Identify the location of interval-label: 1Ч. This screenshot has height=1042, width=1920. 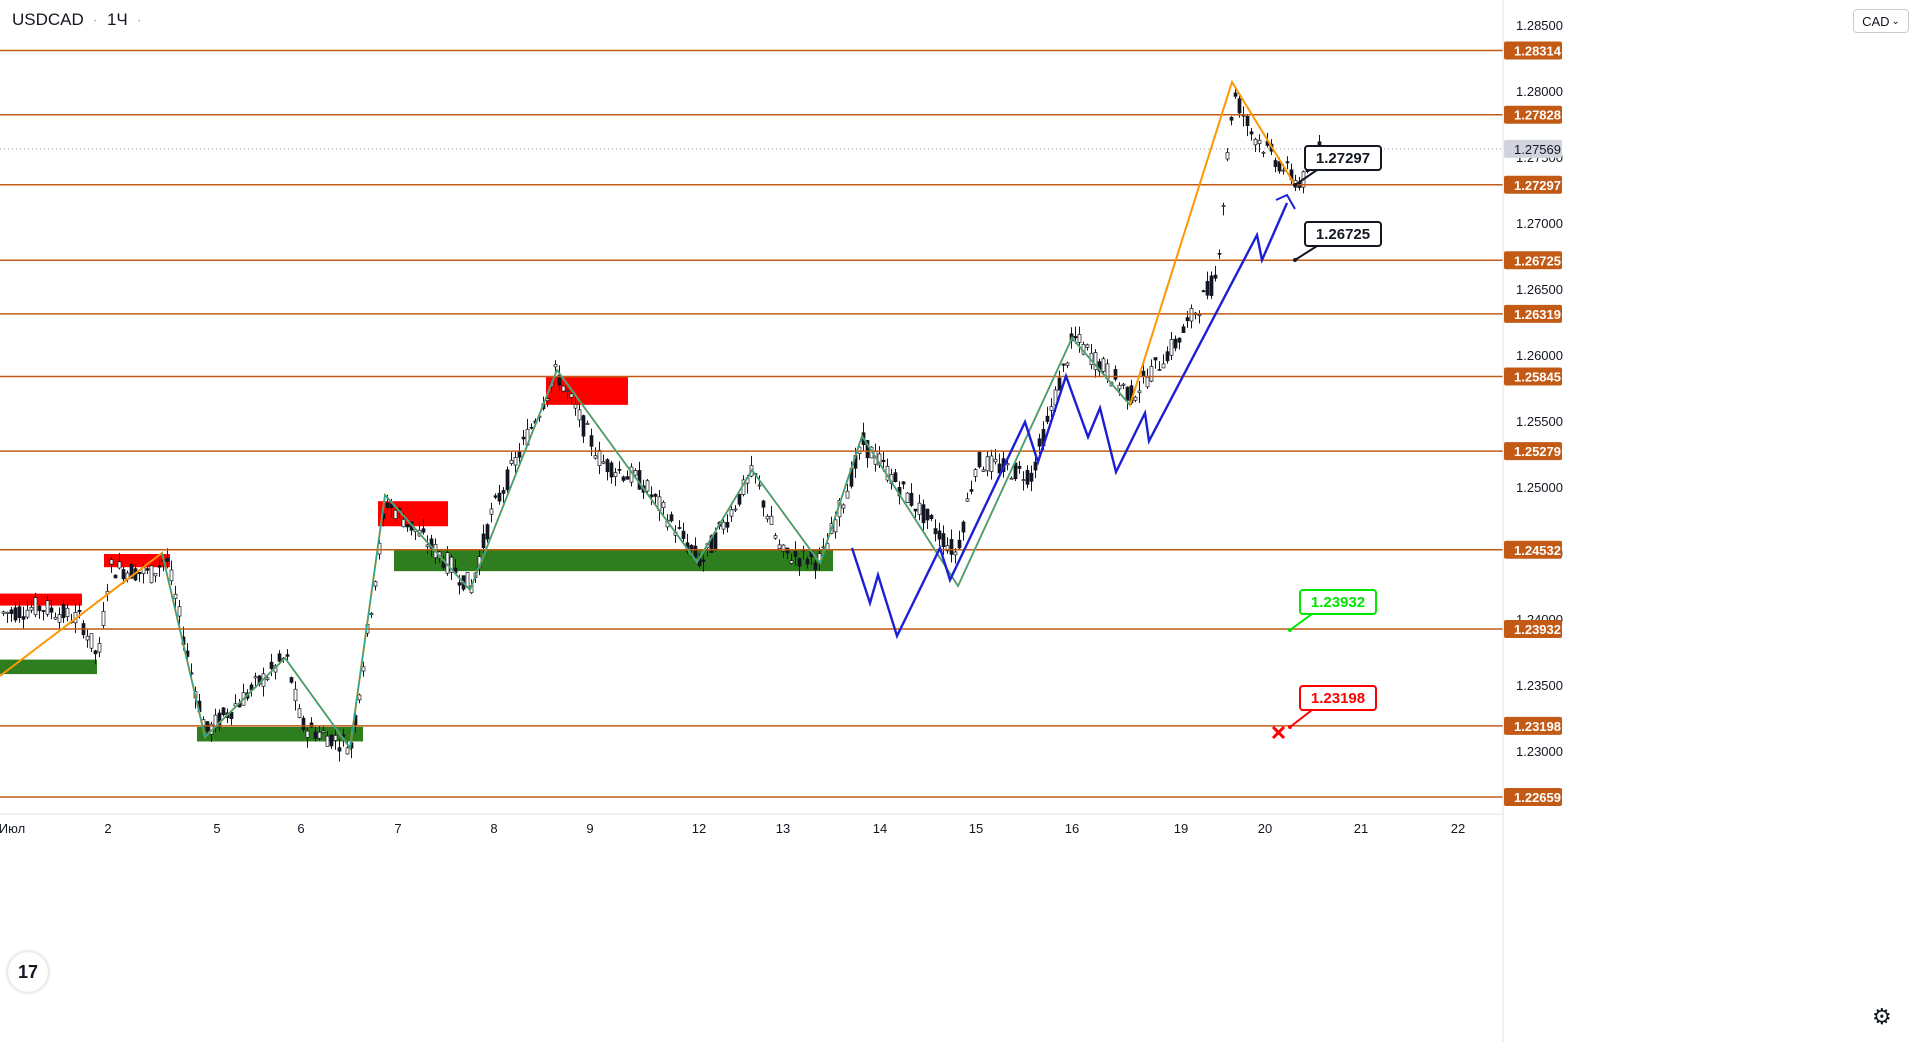
(117, 19).